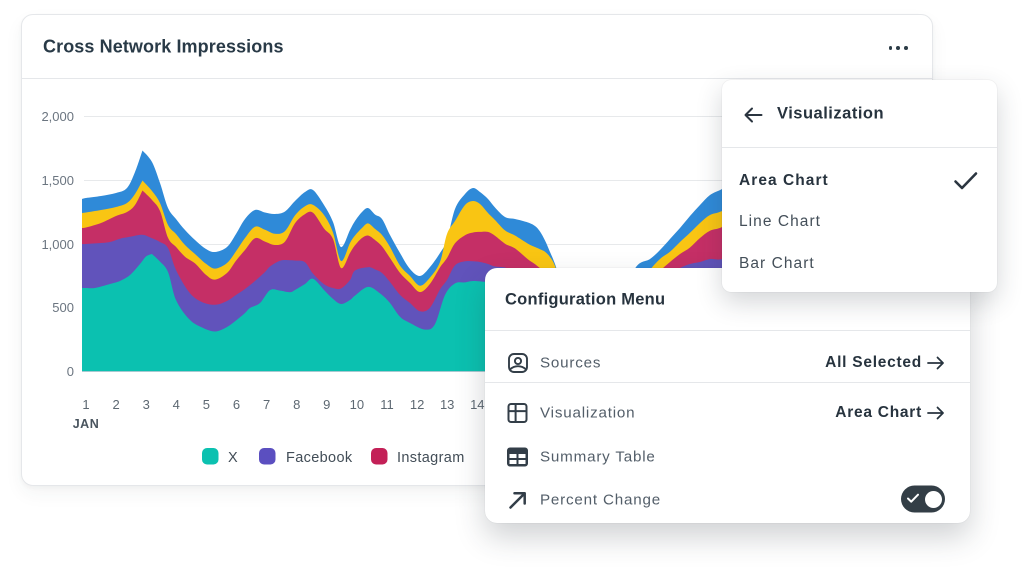  What do you see at coordinates (115, 404) in the screenshot?
I see `svg-text: 2` at bounding box center [115, 404].